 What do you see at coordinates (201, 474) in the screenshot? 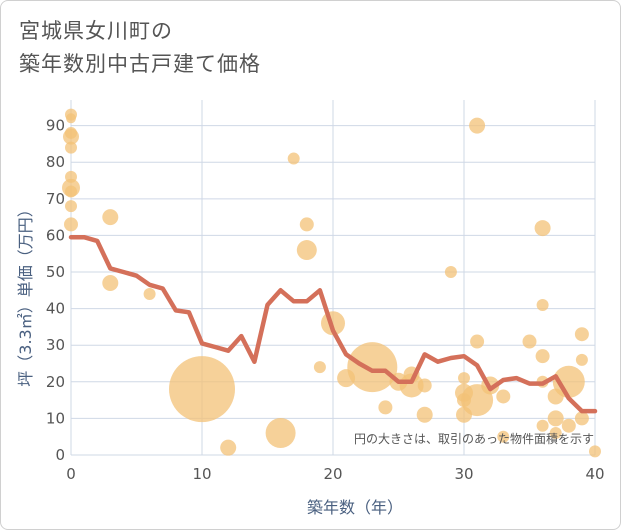
I see `x-tick-label: 10` at bounding box center [201, 474].